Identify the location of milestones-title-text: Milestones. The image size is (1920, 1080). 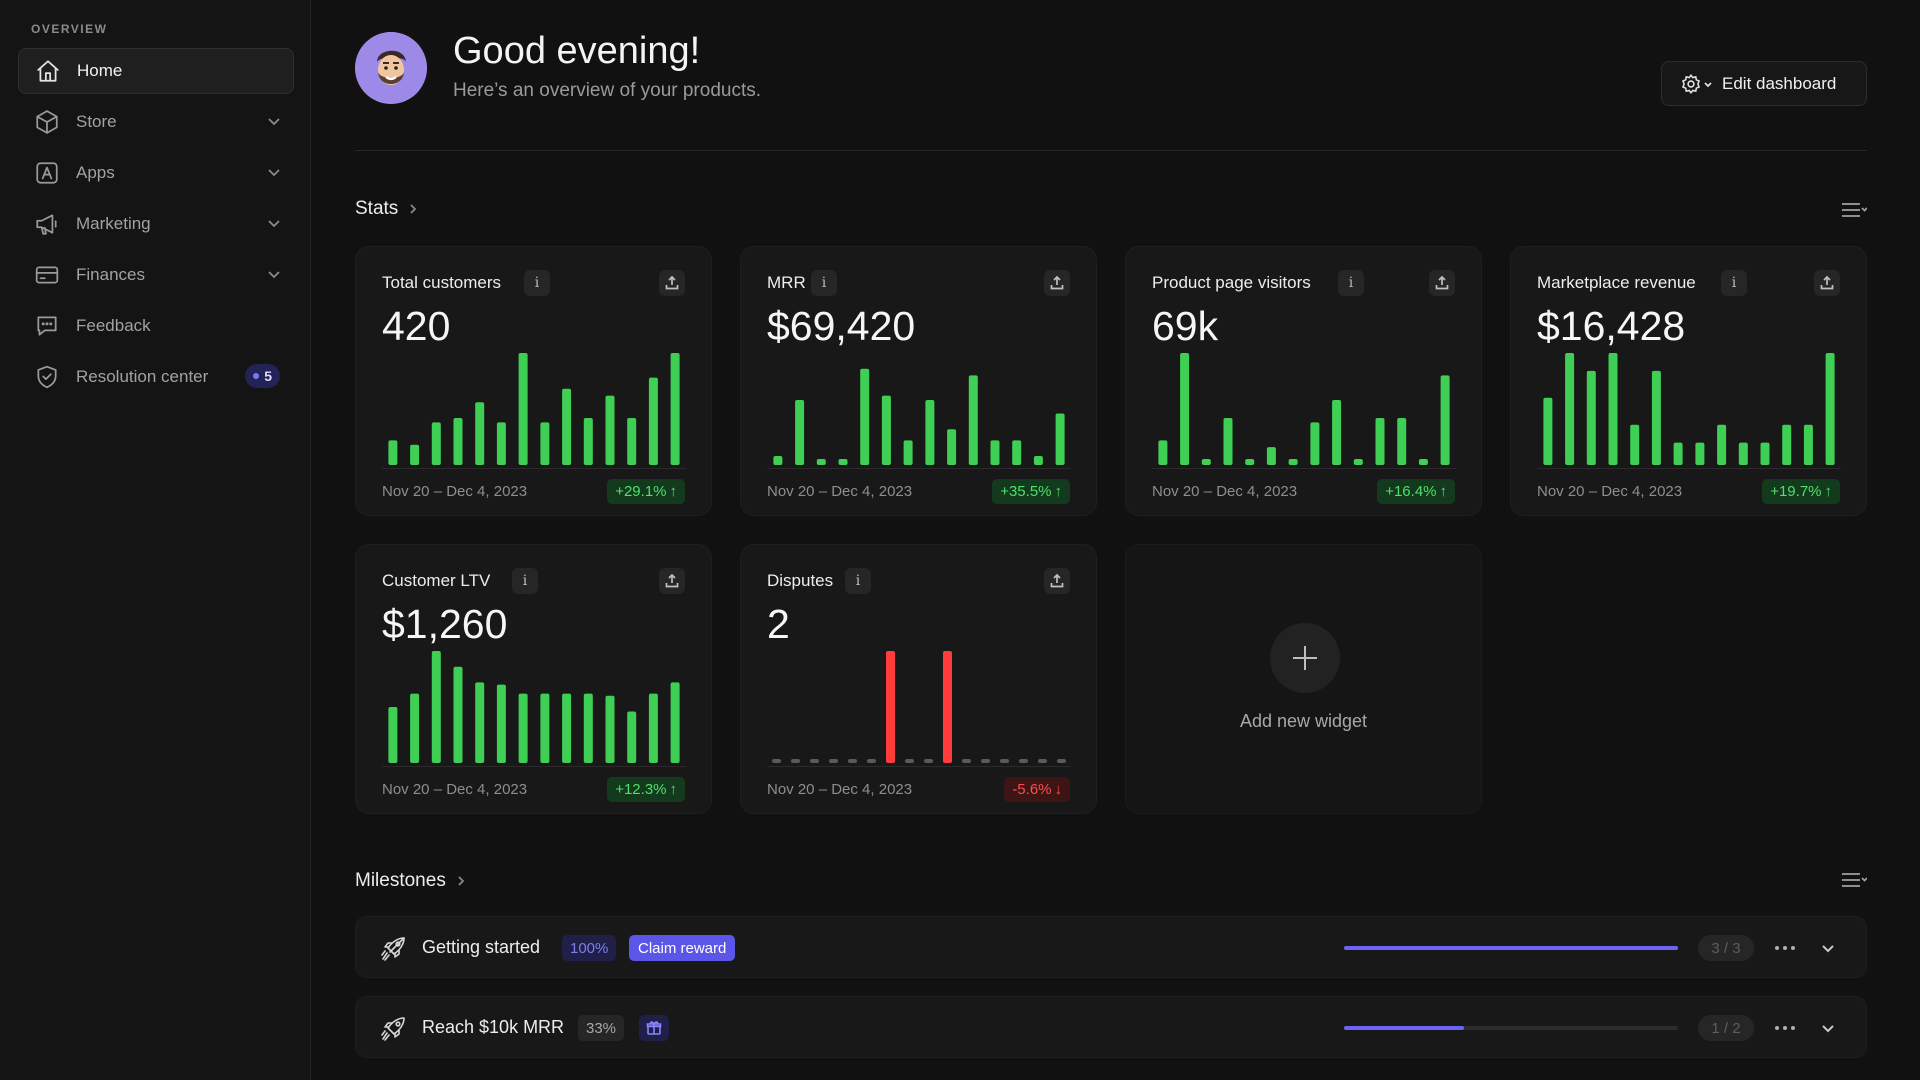
(400, 880).